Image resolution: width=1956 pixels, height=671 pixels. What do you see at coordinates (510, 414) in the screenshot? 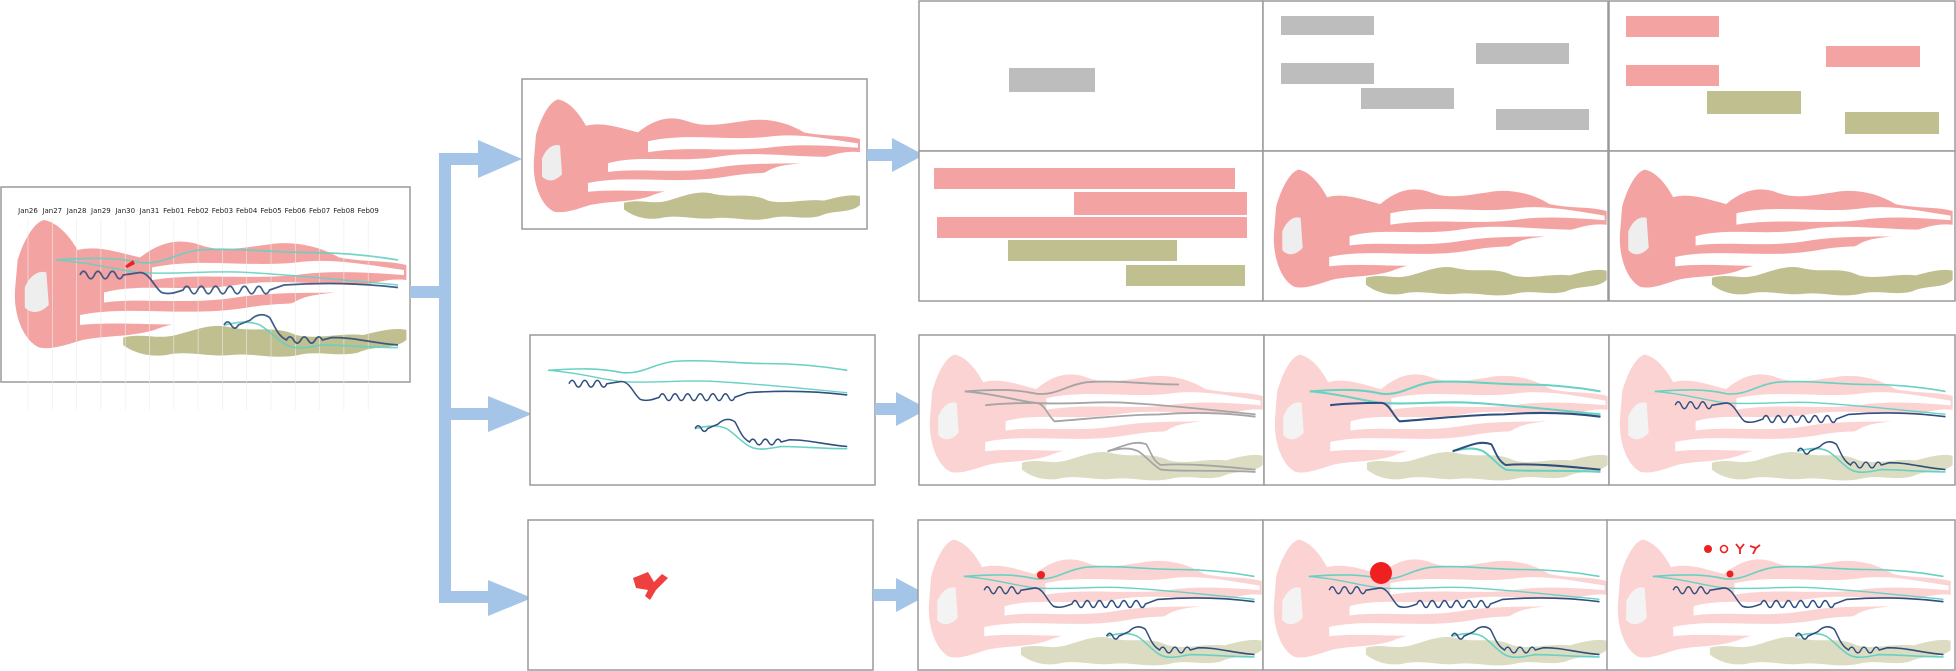
I see `arrow-to-middle-icon` at bounding box center [510, 414].